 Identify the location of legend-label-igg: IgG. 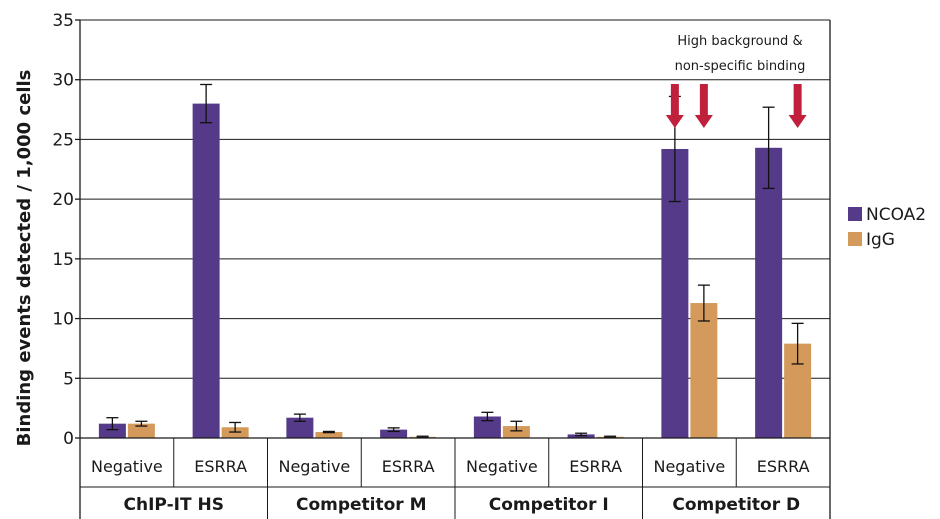
(880, 240).